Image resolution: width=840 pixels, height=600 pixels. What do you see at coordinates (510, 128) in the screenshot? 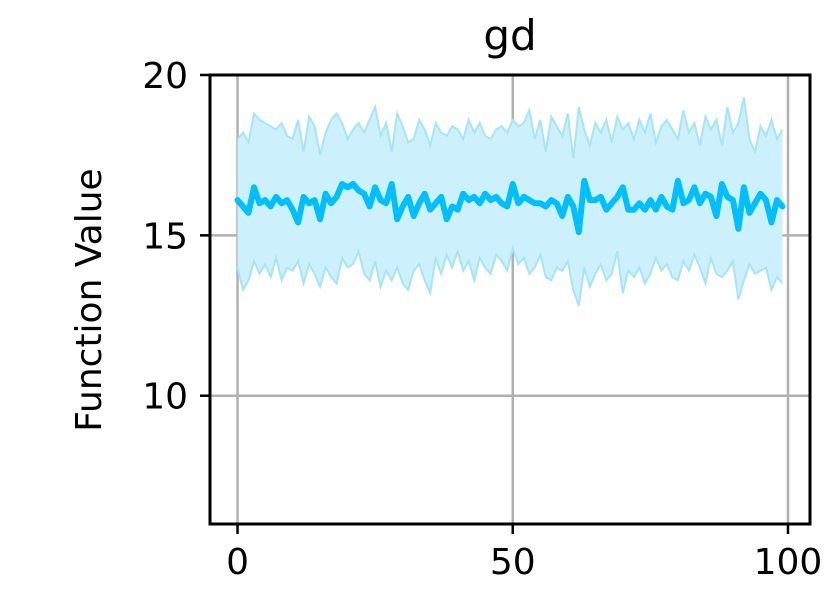
I see `band-upper-edge` at bounding box center [510, 128].